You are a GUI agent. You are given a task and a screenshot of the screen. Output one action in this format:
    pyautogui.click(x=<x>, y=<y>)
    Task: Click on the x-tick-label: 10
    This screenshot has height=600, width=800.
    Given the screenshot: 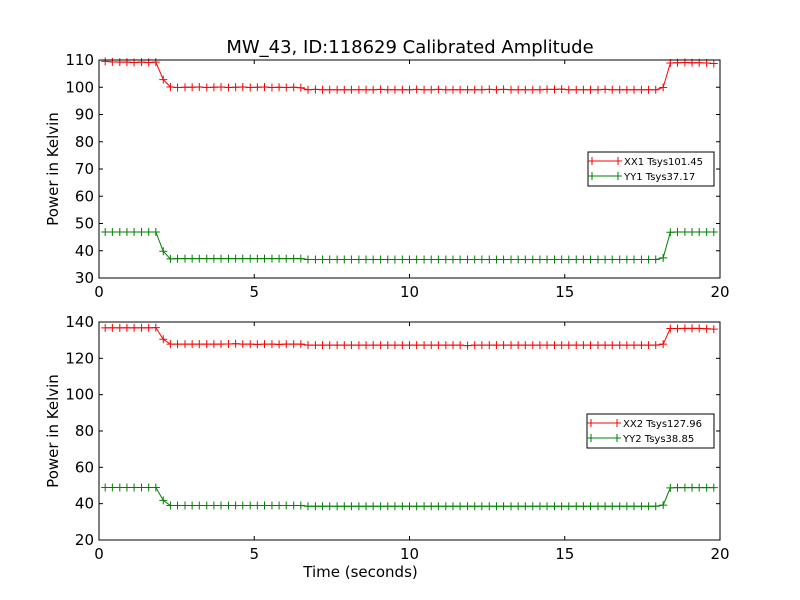 What is the action you would take?
    pyautogui.click(x=409, y=292)
    